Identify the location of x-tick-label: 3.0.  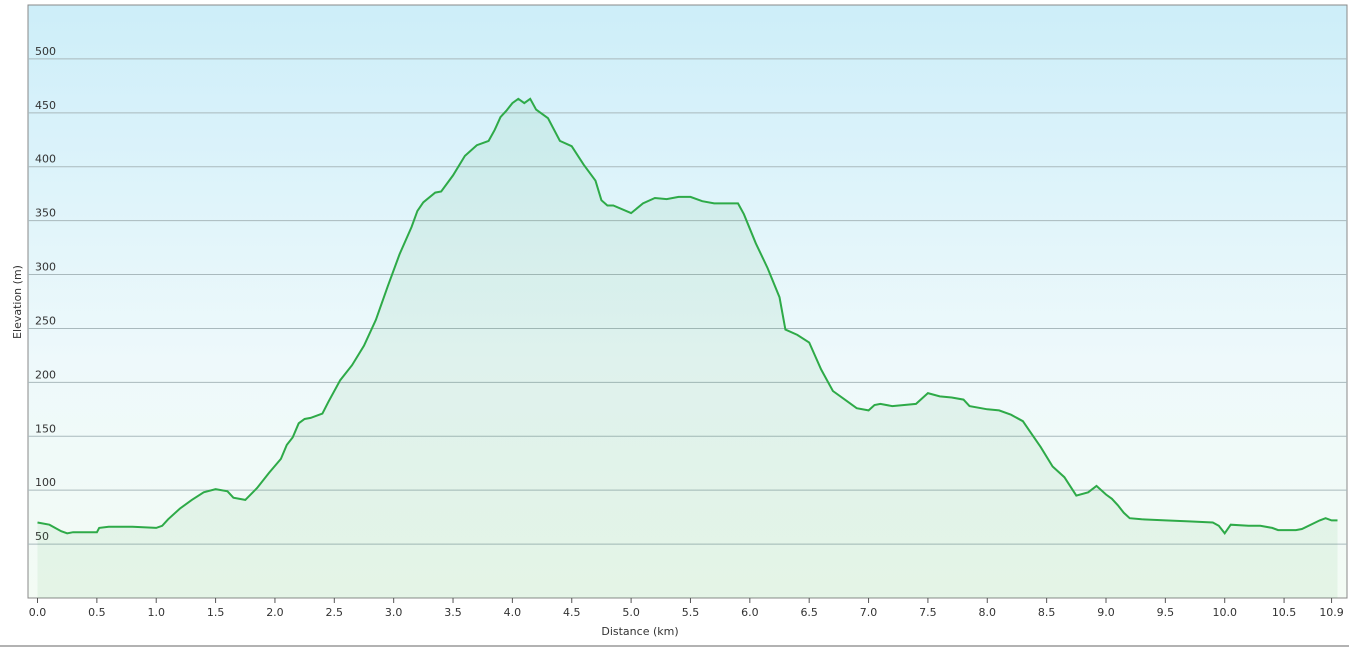
(394, 612).